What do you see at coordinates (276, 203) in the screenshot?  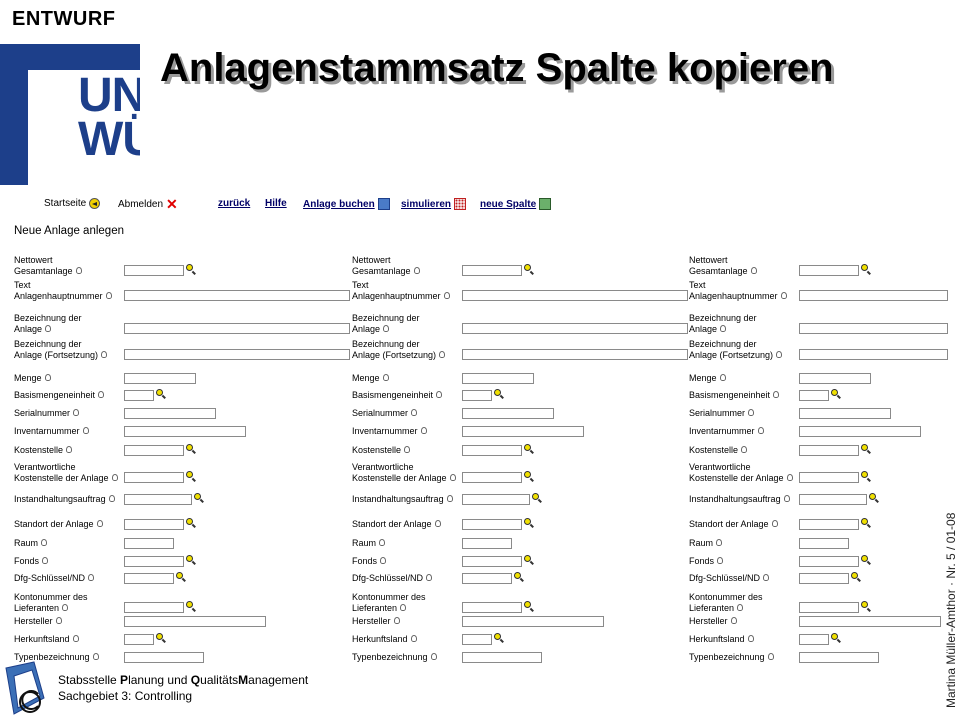 I see `hilfe-link: Hilfe` at bounding box center [276, 203].